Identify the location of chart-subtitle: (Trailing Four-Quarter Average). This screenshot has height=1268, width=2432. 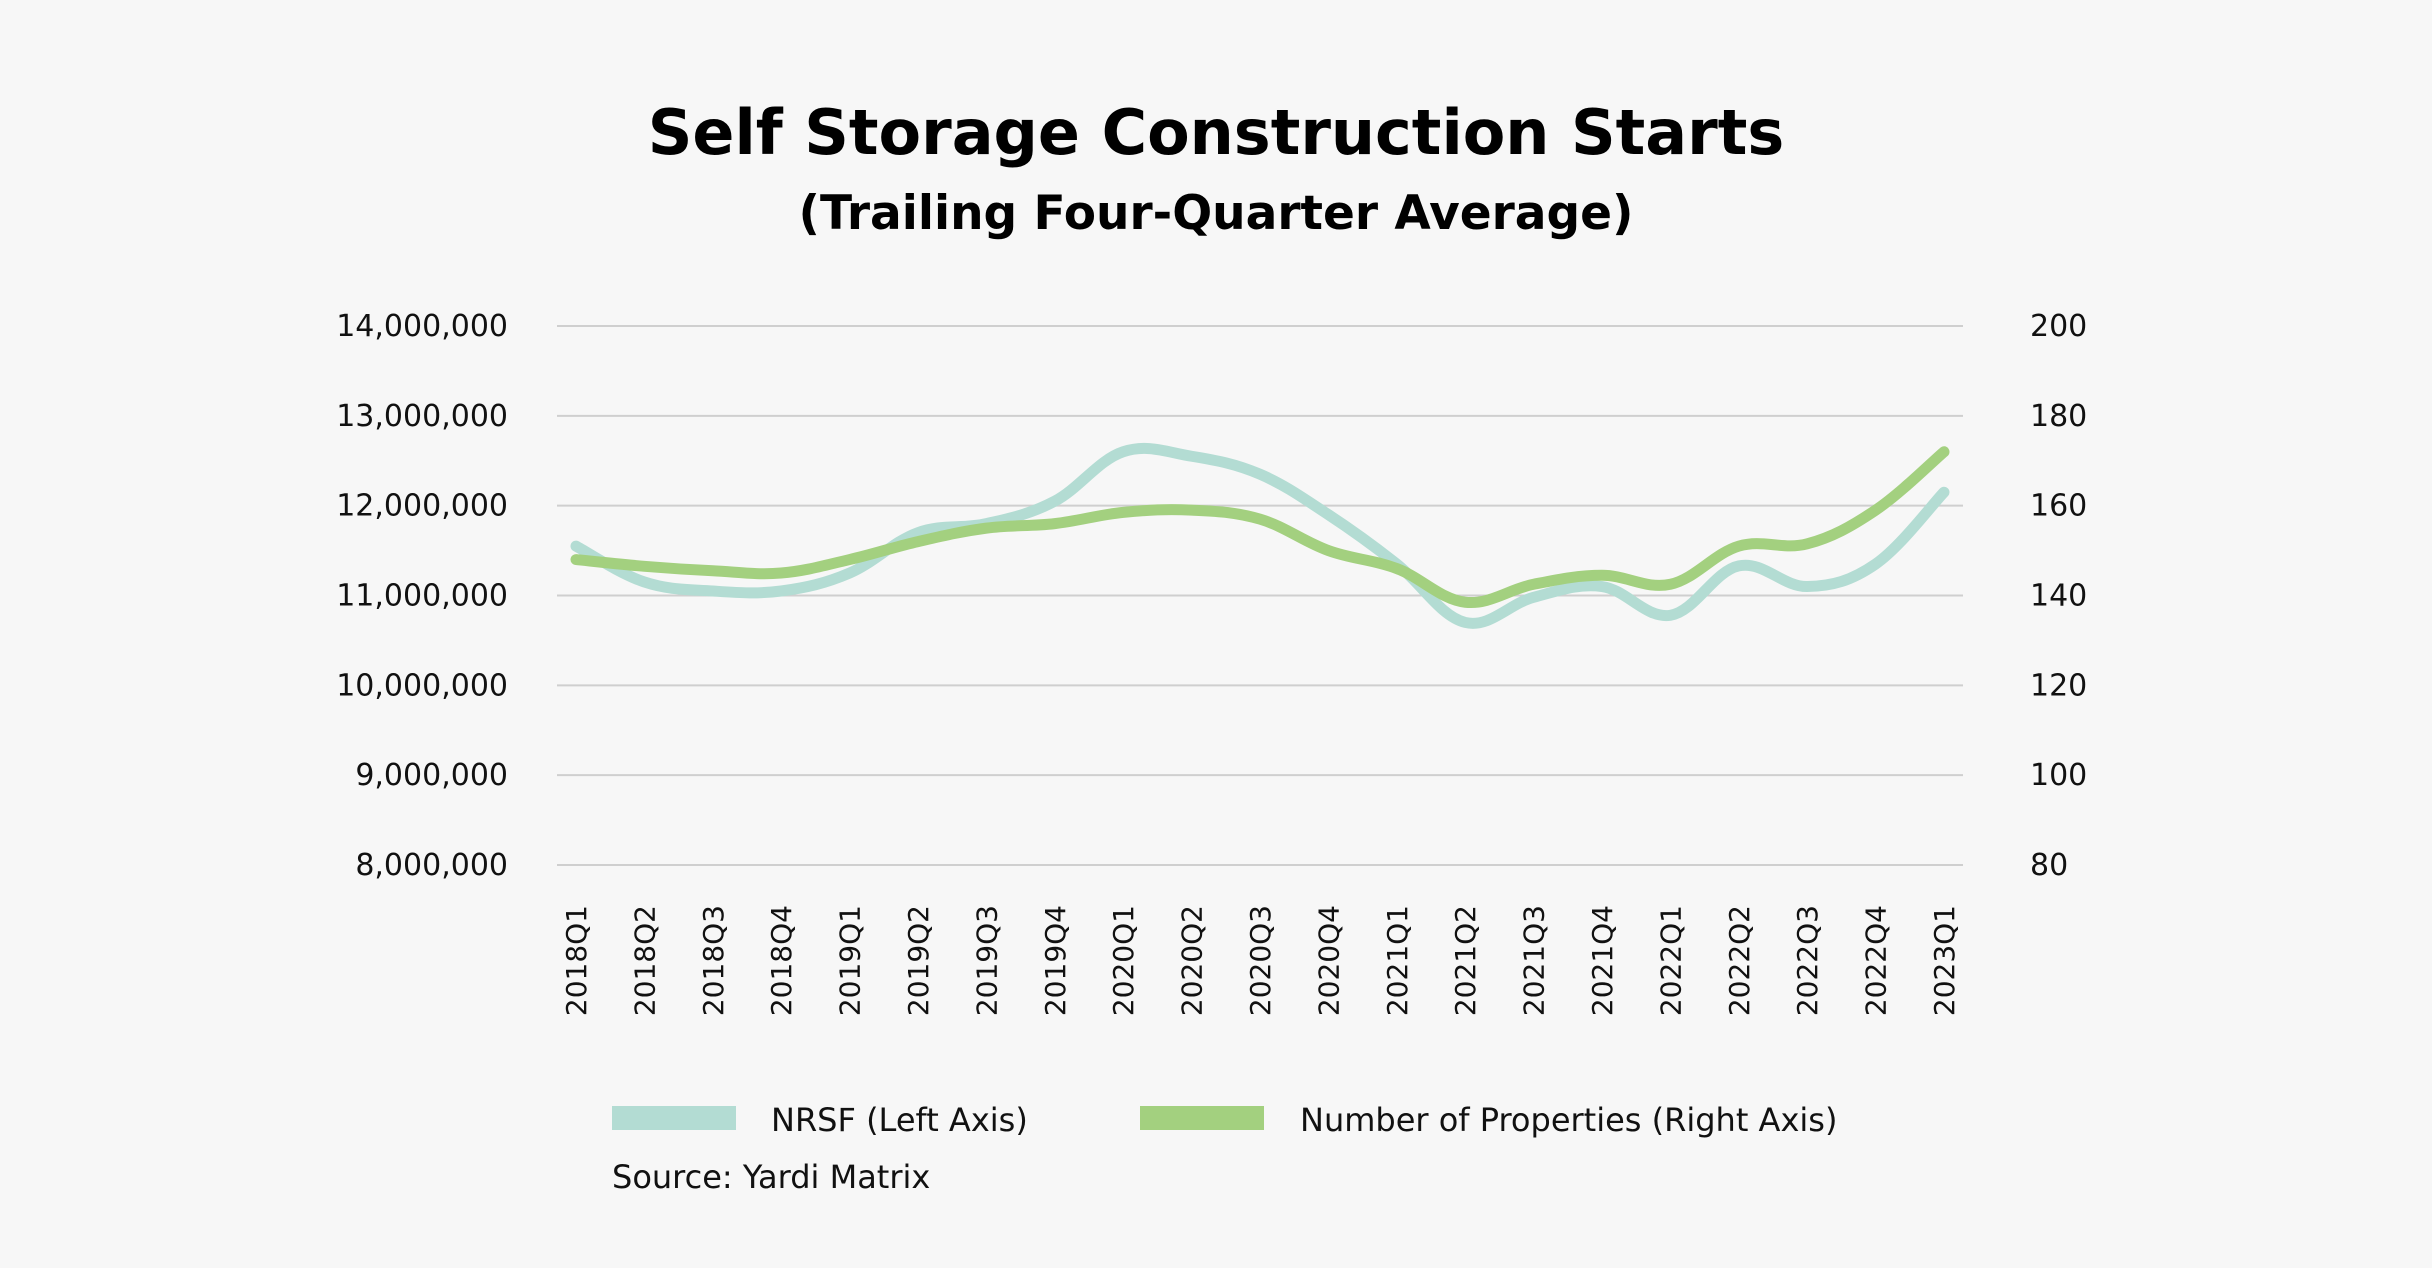
(1215, 213).